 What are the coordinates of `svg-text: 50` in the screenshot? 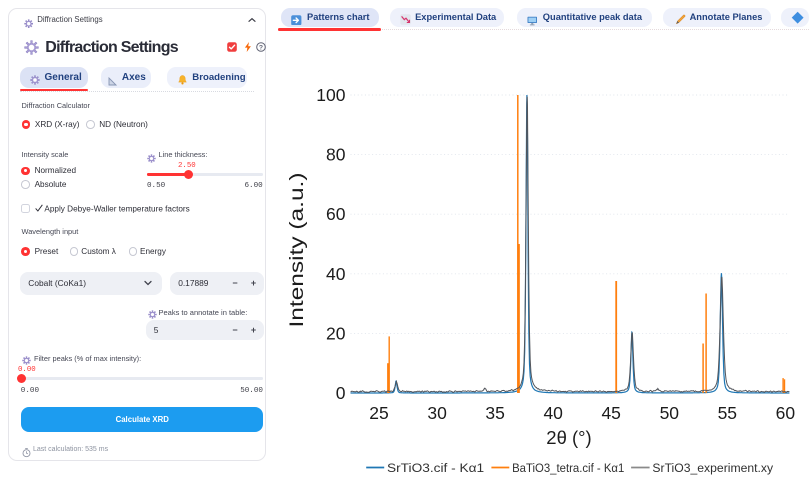 It's located at (670, 413).